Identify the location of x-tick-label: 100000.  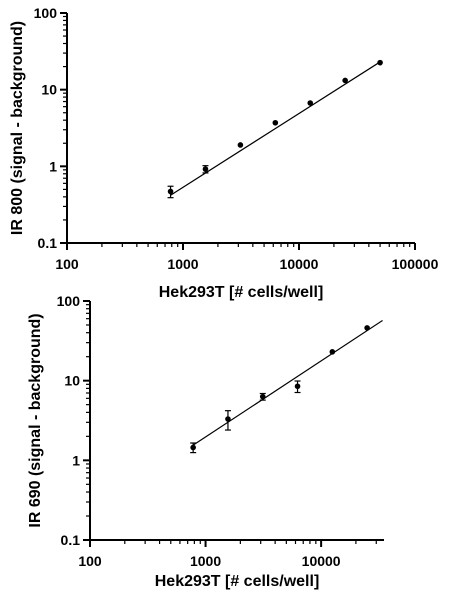
(415, 264).